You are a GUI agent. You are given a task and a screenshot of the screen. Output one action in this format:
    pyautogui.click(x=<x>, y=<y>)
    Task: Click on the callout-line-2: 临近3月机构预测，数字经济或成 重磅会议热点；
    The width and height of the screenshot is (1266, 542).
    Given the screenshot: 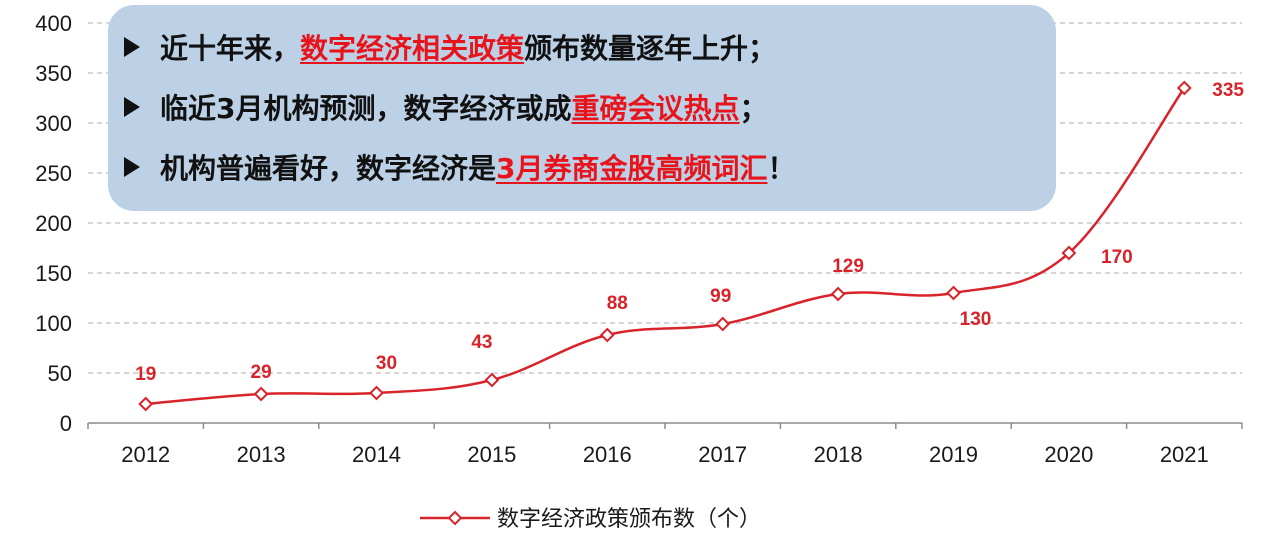 What is the action you would take?
    pyautogui.click(x=590, y=107)
    